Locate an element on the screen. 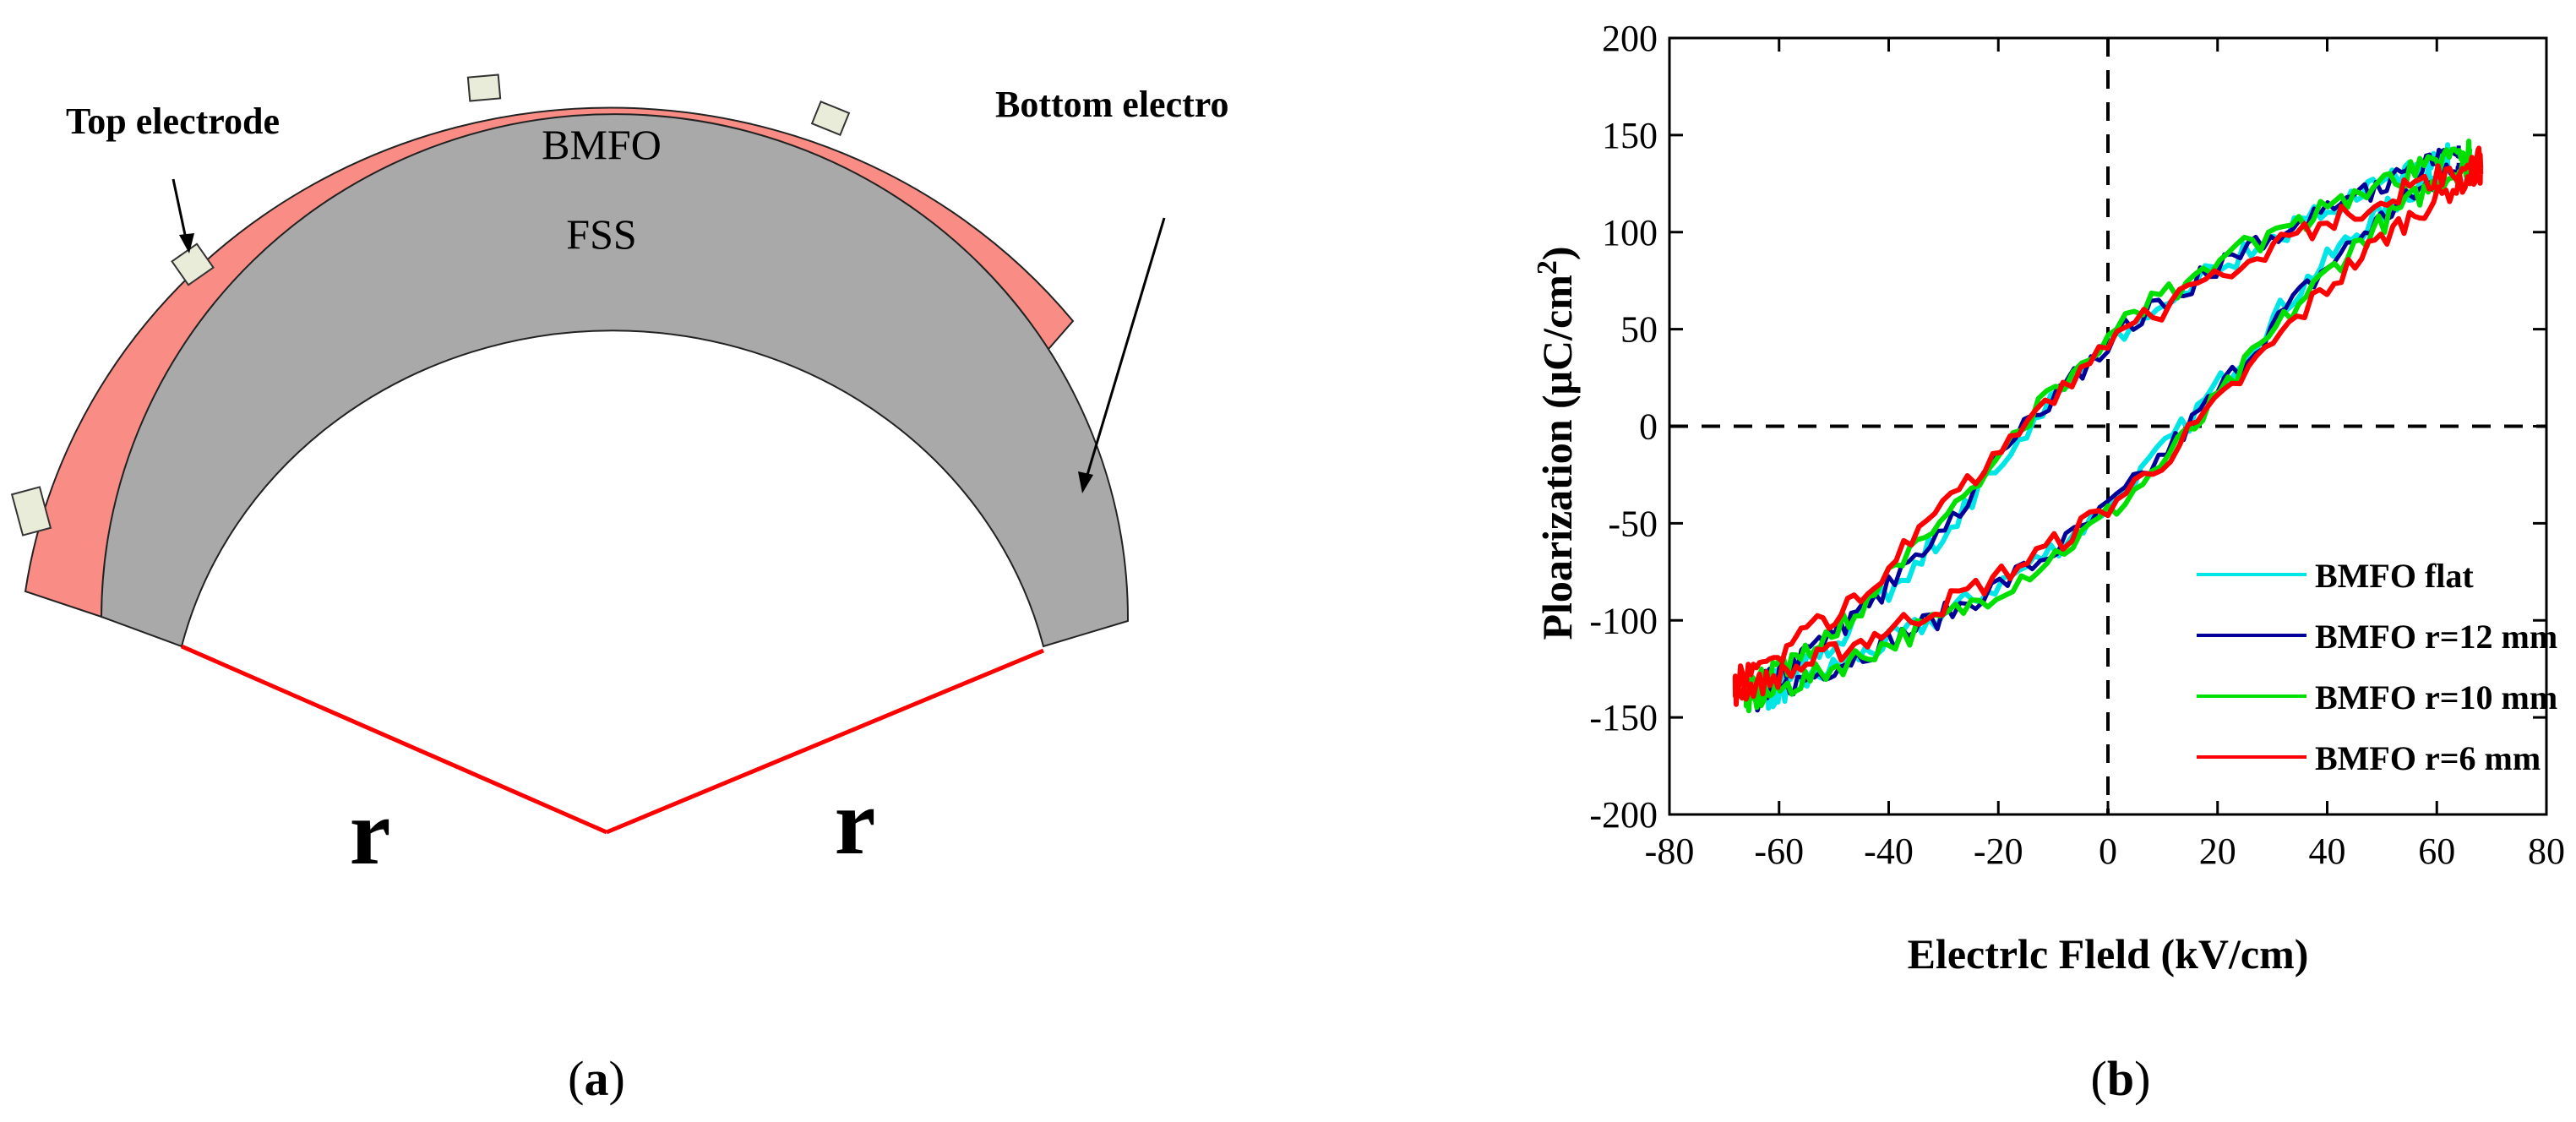  y-axis-label: Ploarization (μC/cm2) is located at coordinates (1557, 443).